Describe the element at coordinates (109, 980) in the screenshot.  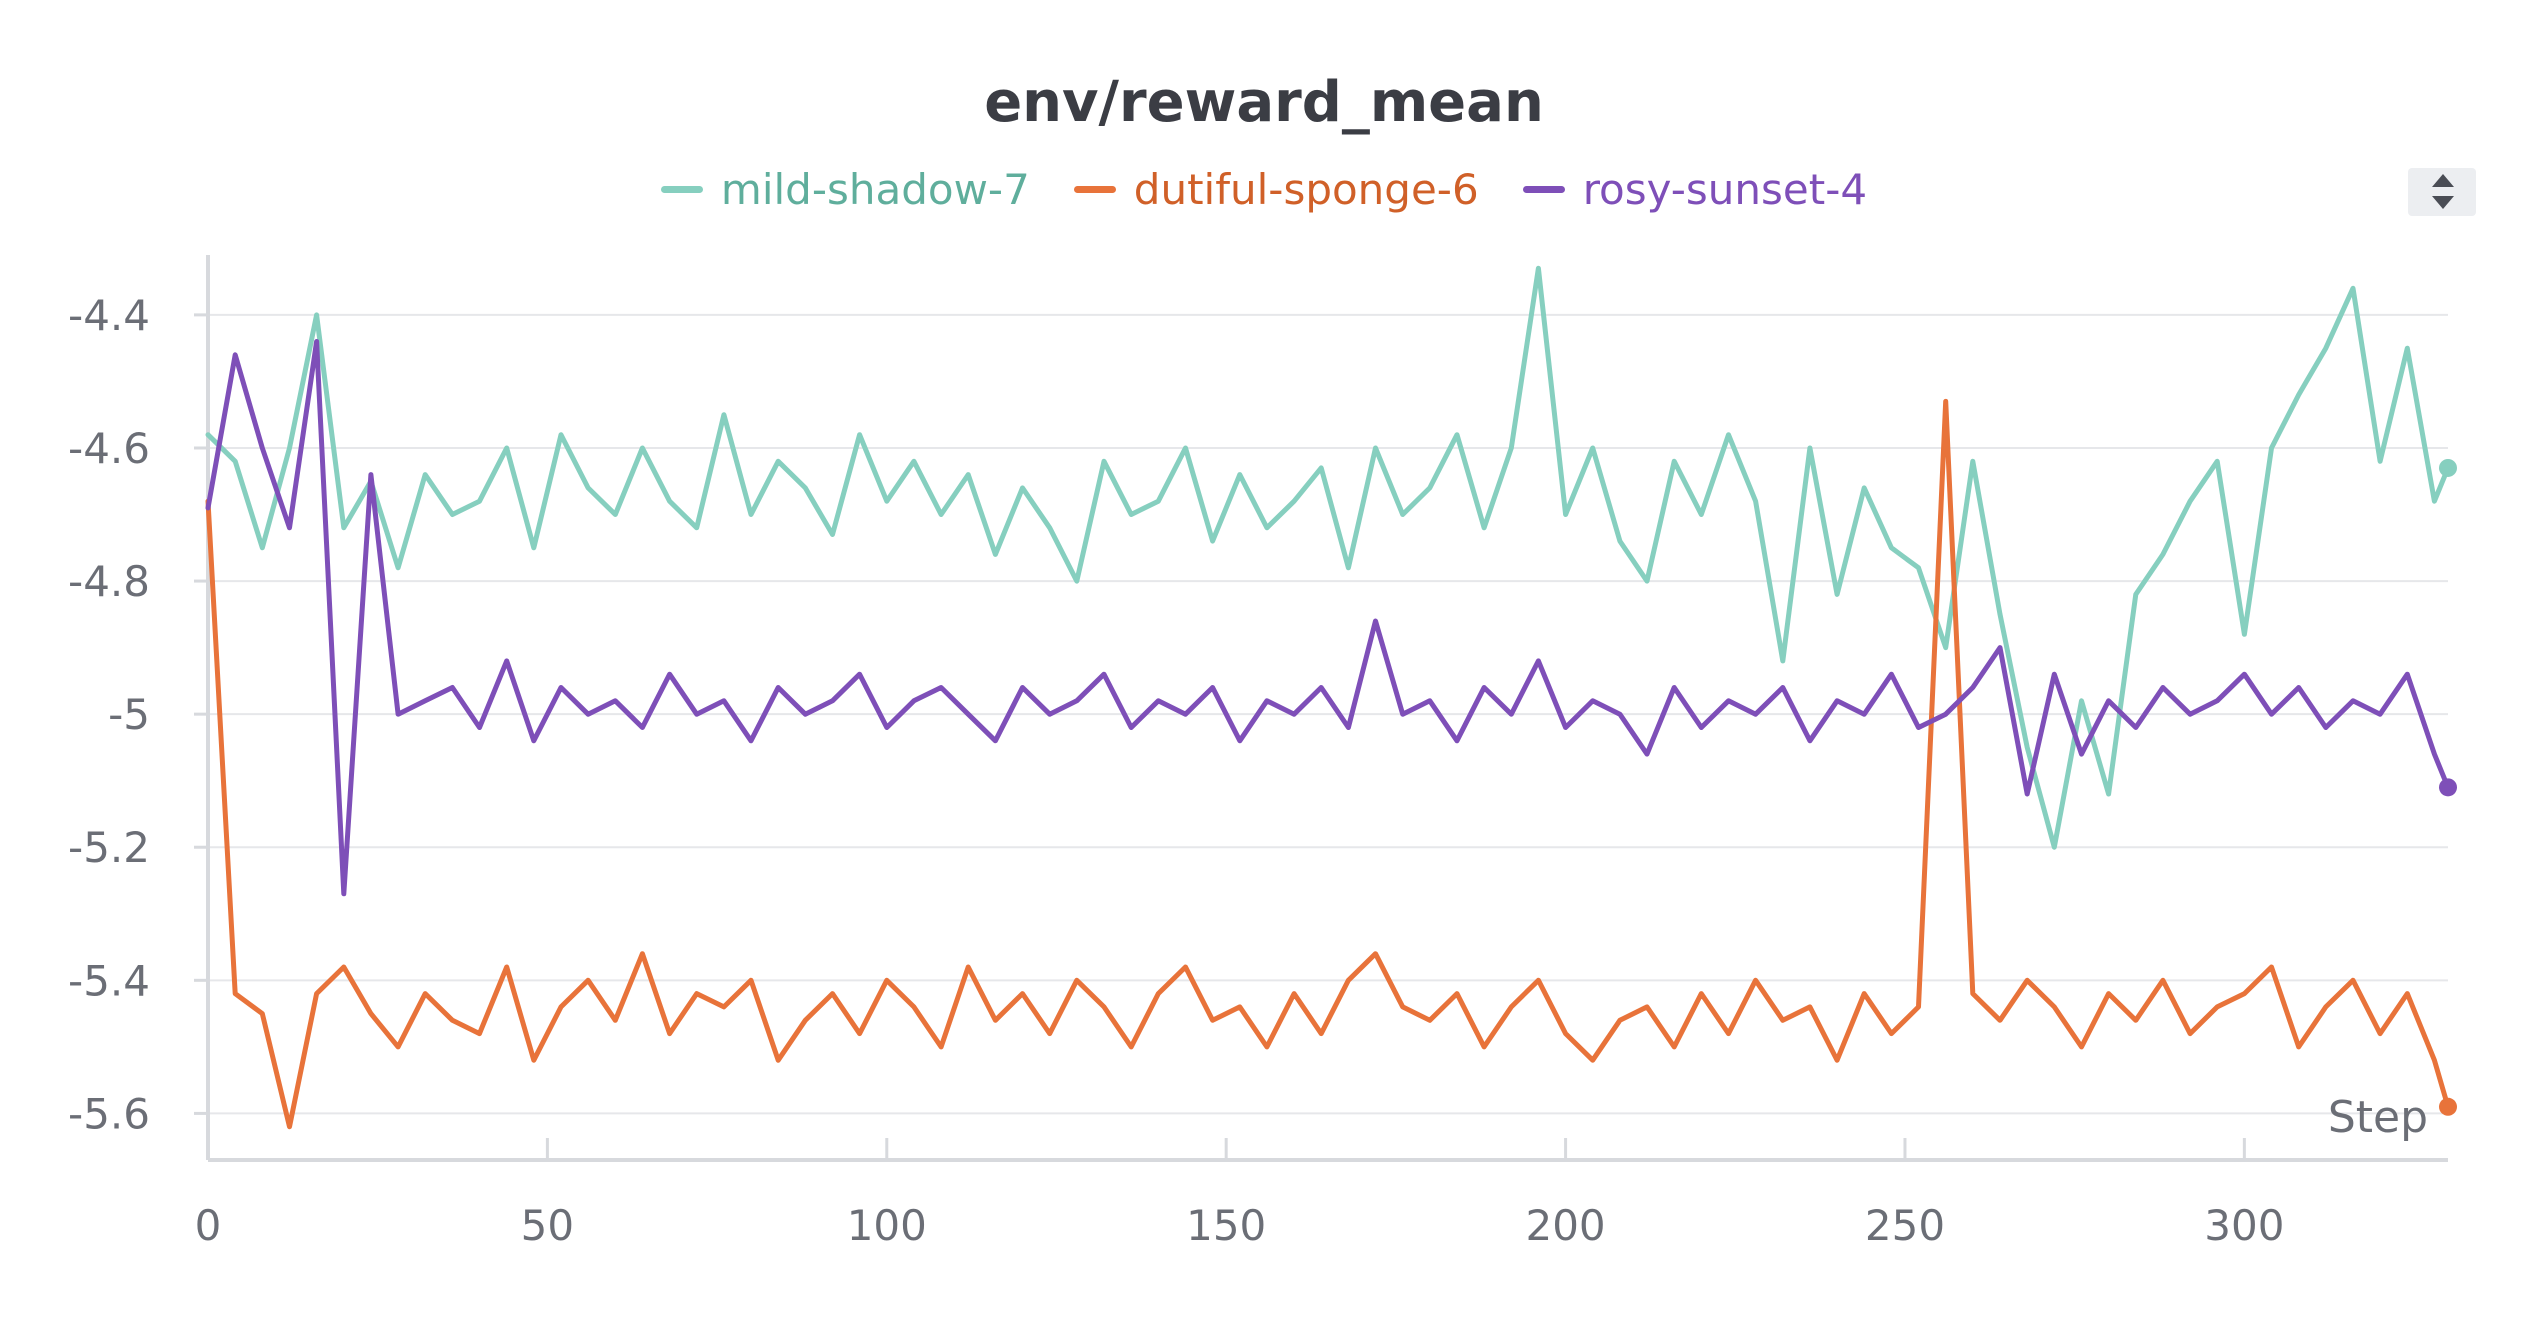
I see `y-tick-label: -5.4` at that location.